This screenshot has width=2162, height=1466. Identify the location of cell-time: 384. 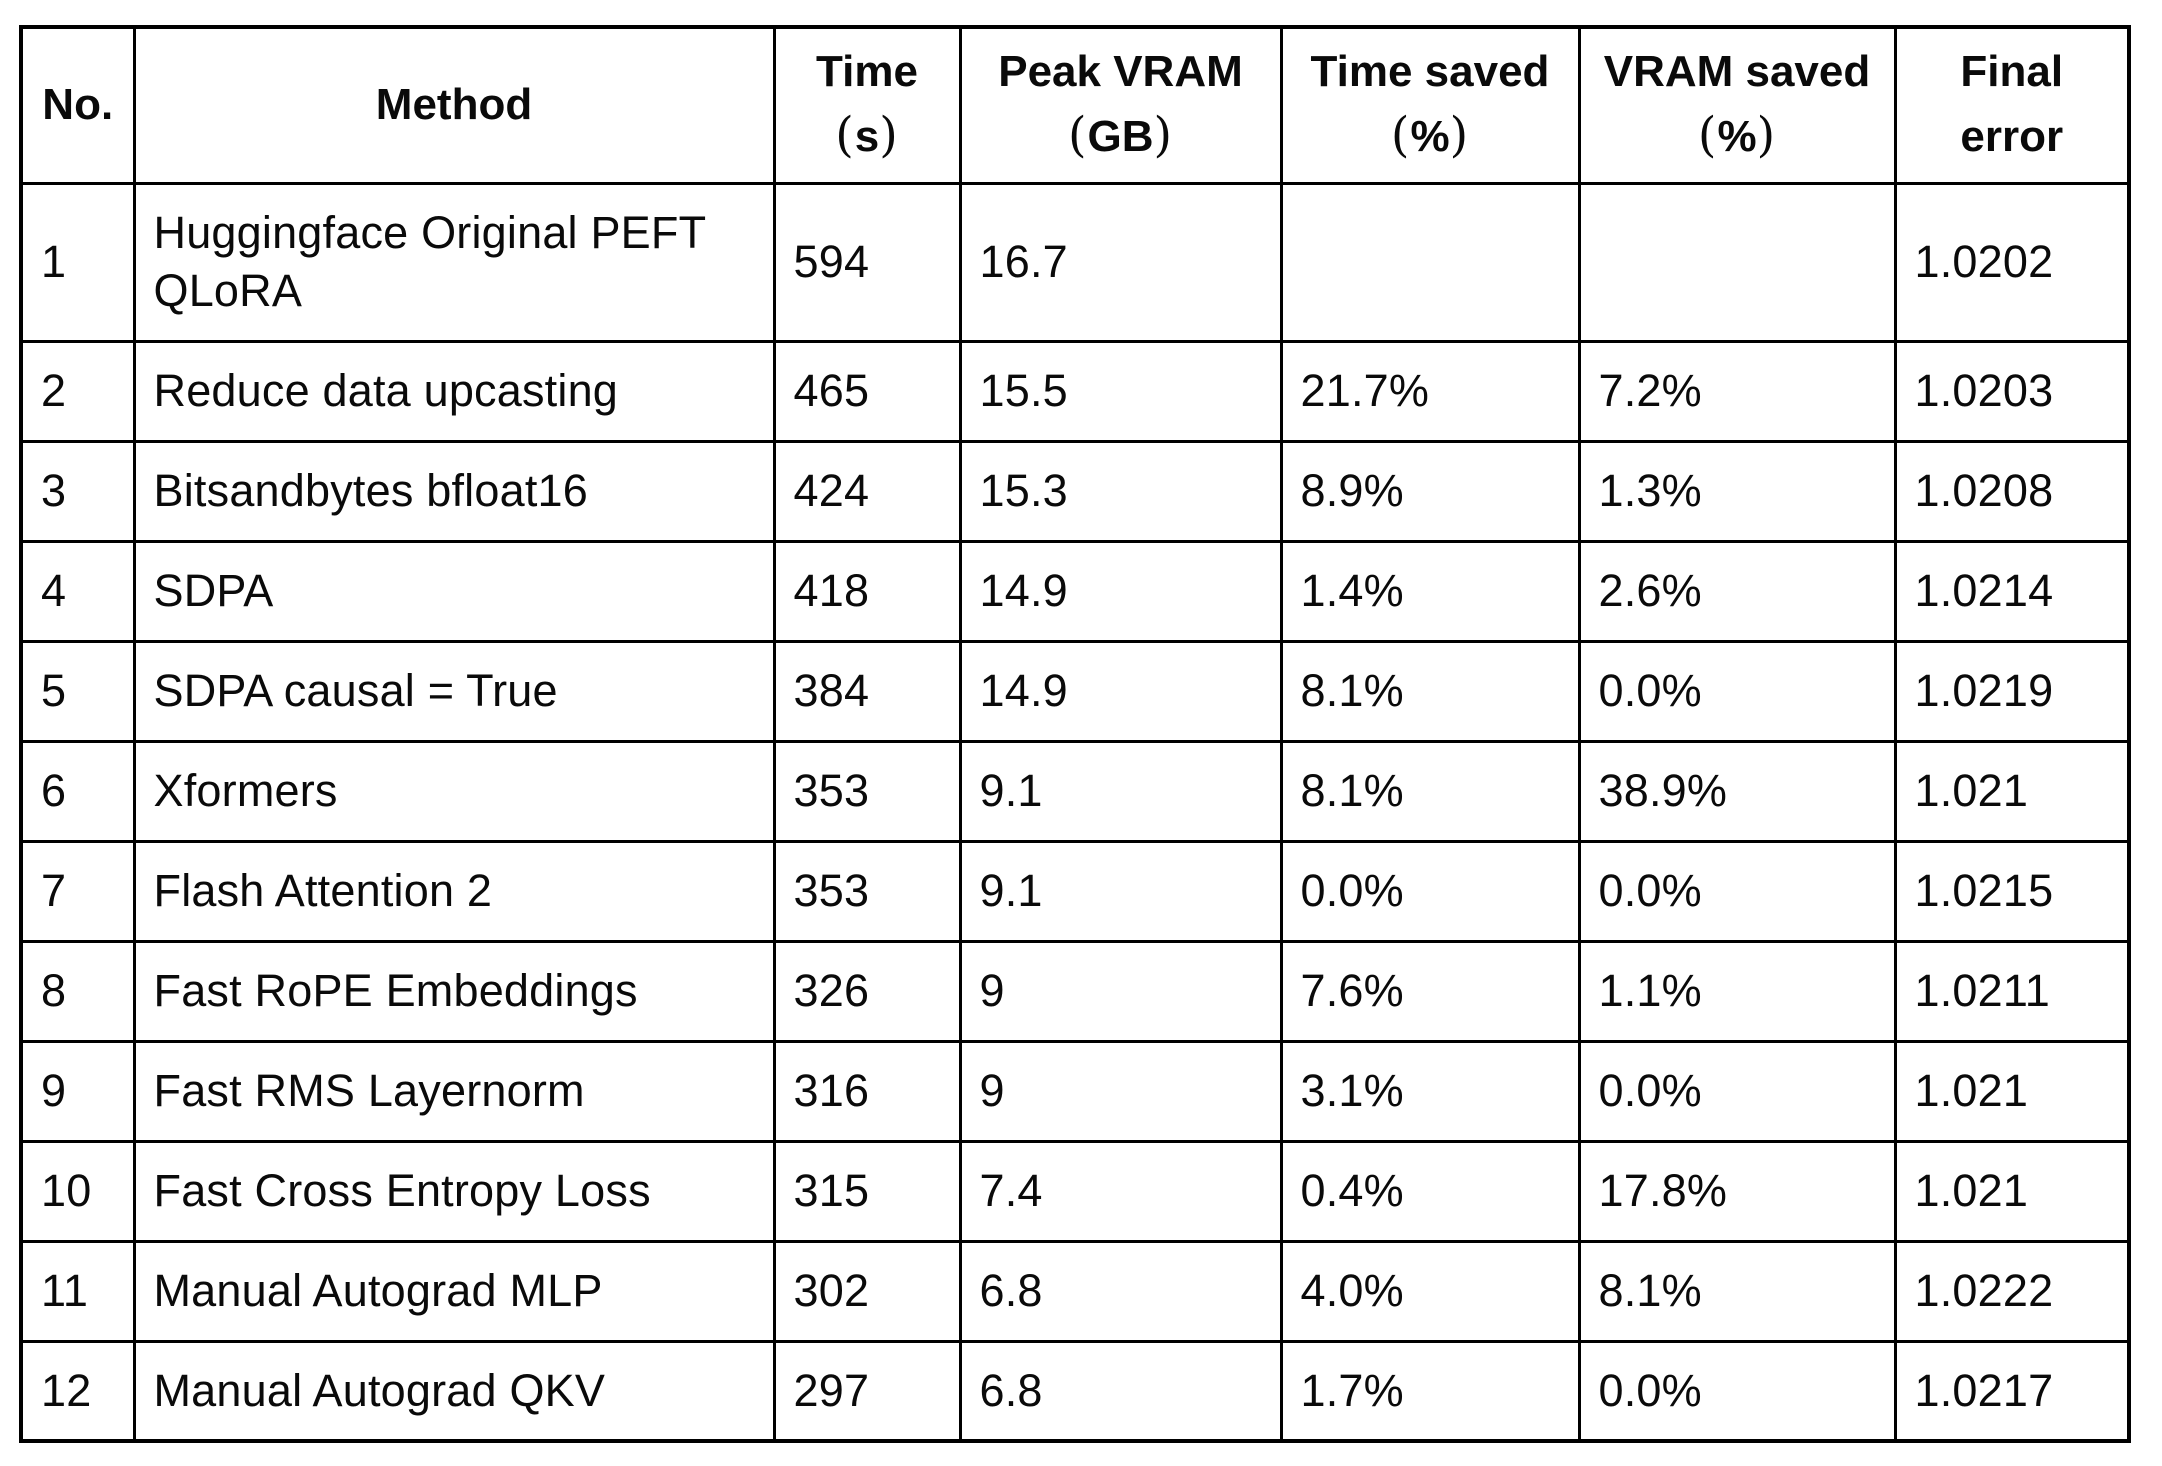
(867, 691).